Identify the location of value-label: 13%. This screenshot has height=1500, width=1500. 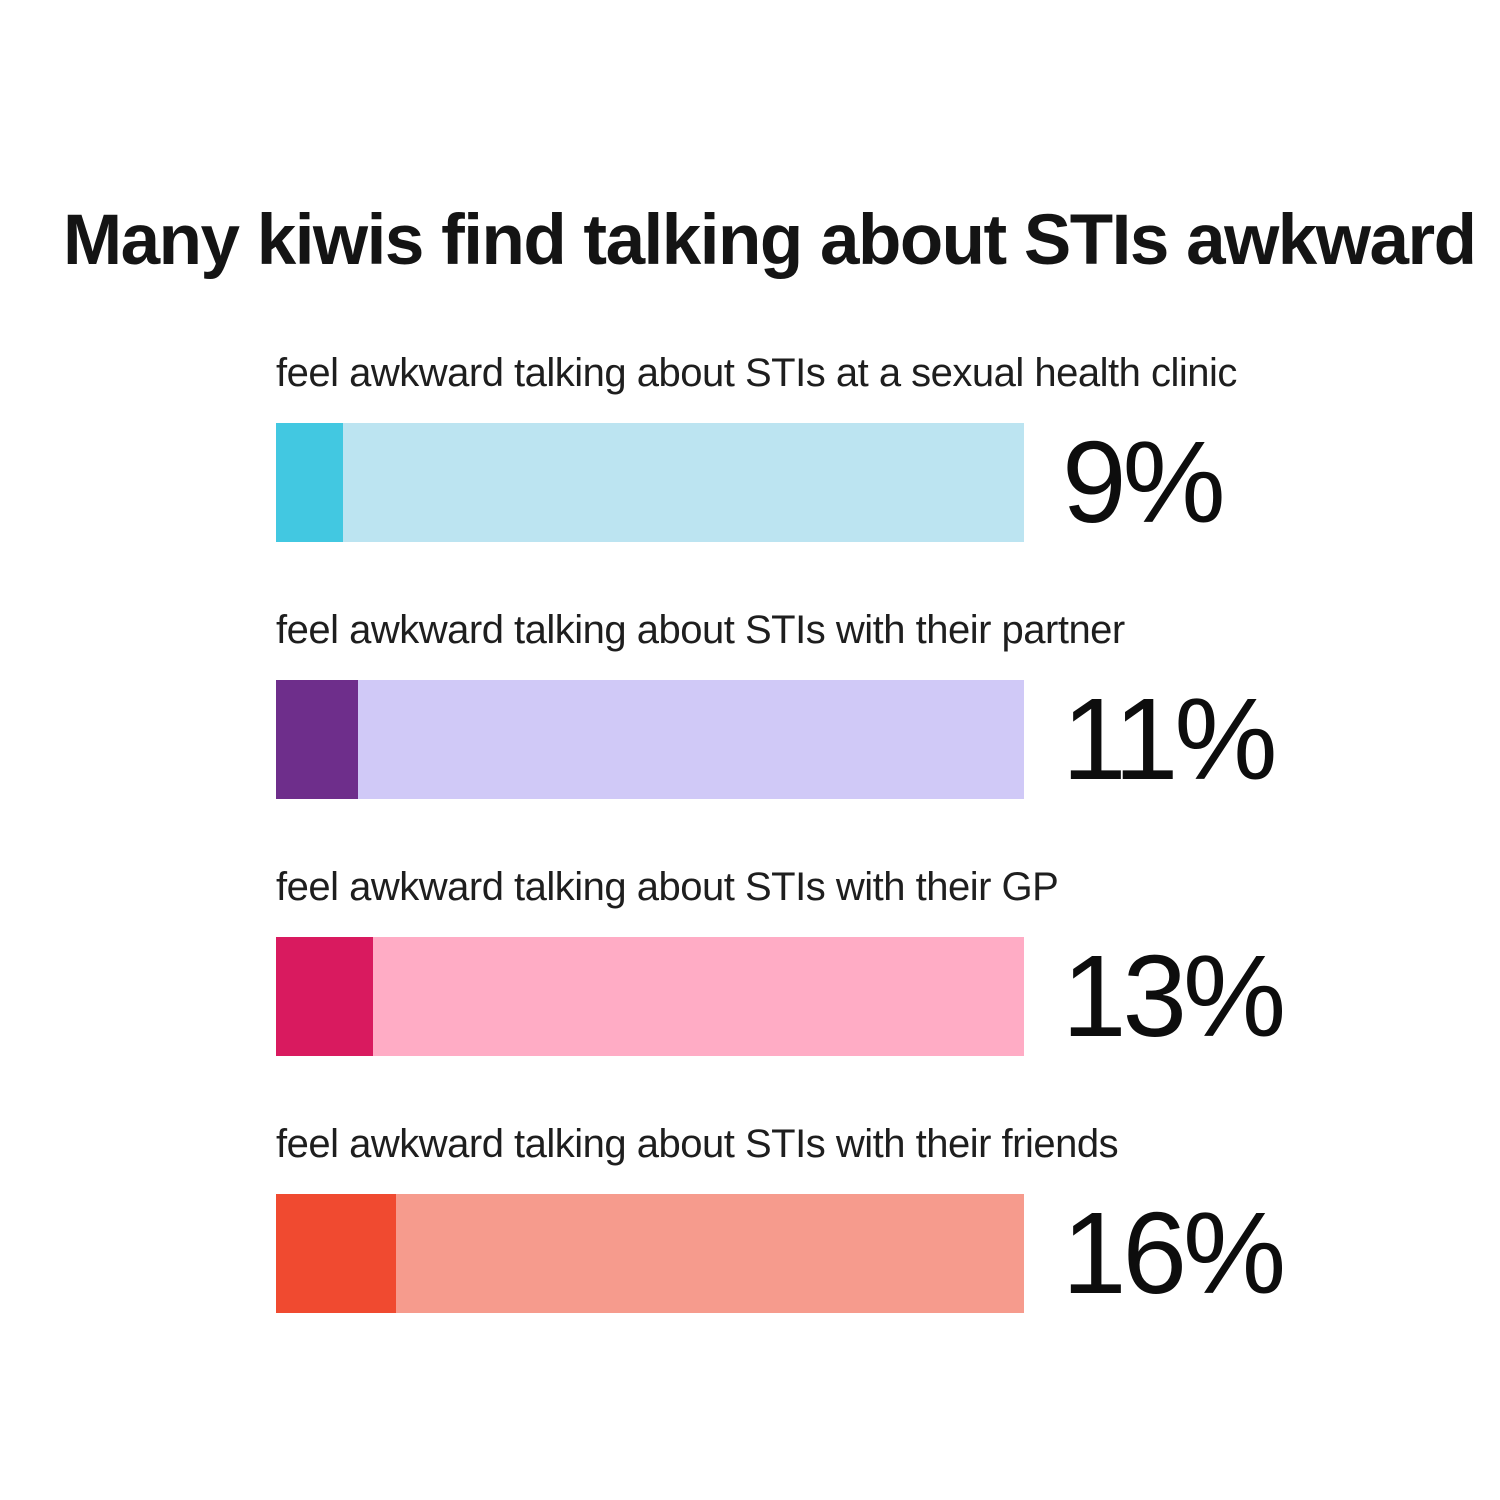
(1174, 996).